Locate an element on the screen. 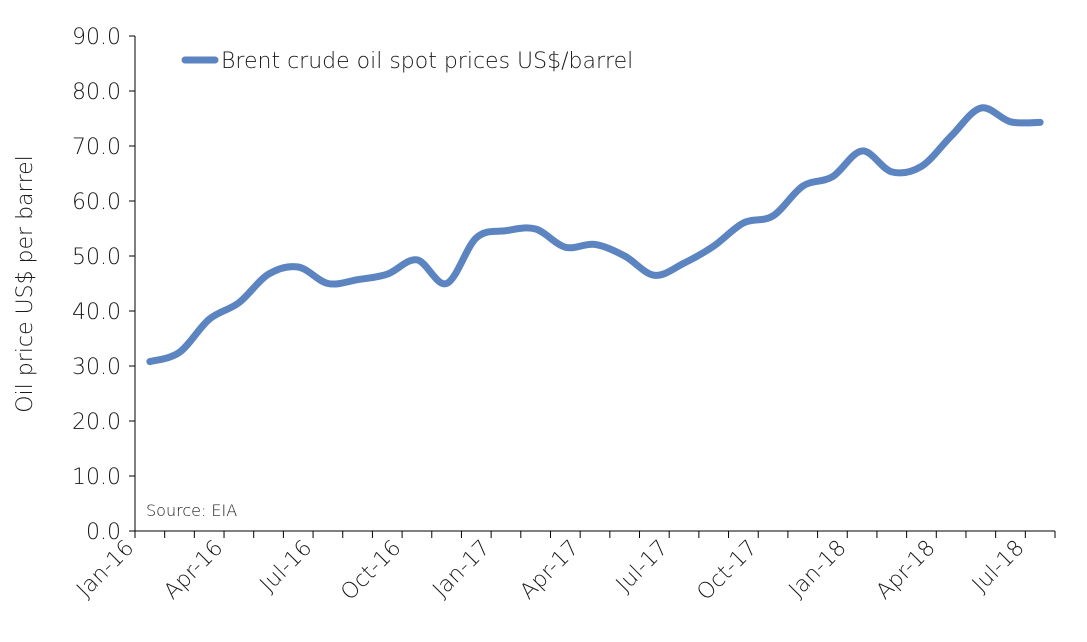  x-tick-label: Jul-17 is located at coordinates (643, 567).